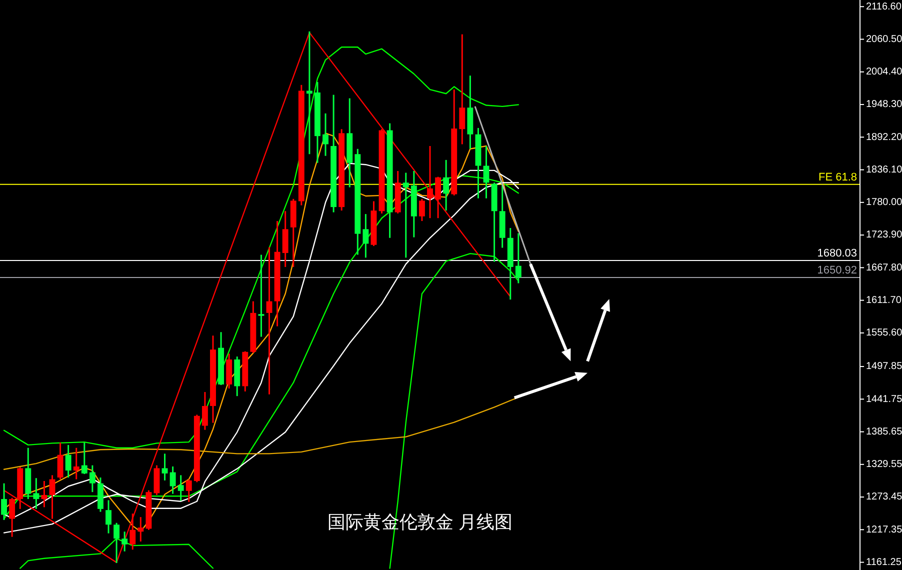 Image resolution: width=902 pixels, height=570 pixels. What do you see at coordinates (884, 399) in the screenshot?
I see `y-tick-label: 1441.75` at bounding box center [884, 399].